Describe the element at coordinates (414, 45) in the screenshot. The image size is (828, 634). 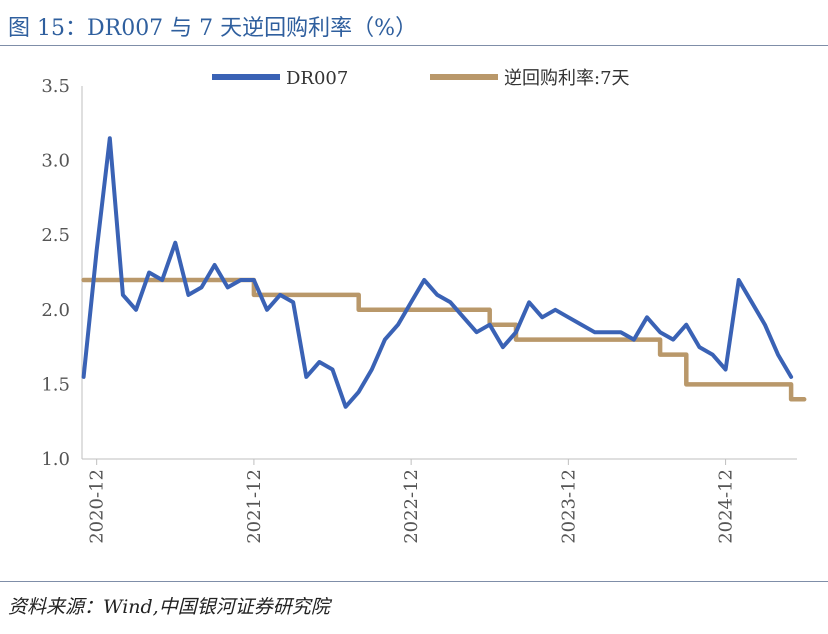
I see `title-divider` at that location.